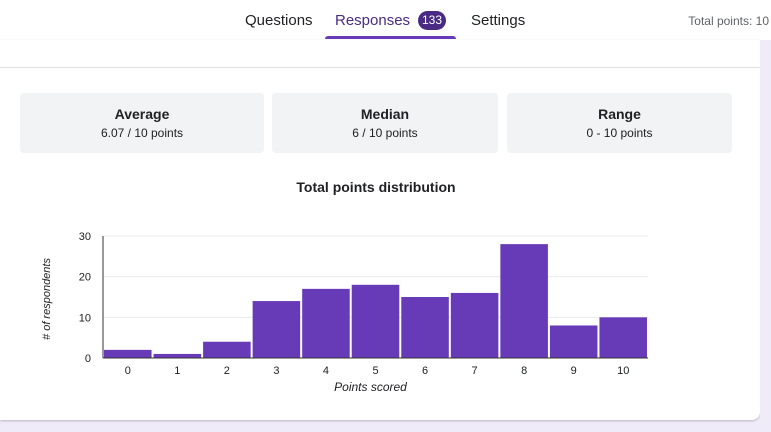 This screenshot has height=432, width=771. Describe the element at coordinates (380, 67) in the screenshot. I see `card-divider` at that location.